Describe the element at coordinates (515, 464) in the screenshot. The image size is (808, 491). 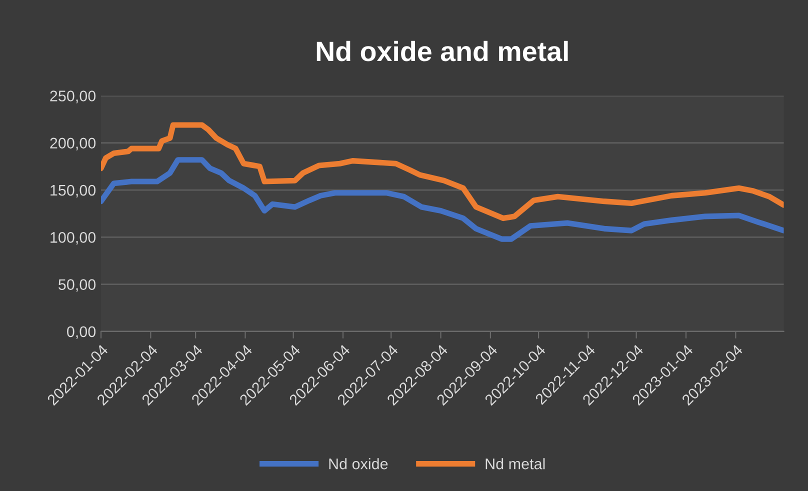
I see `legend-label: Nd metal` at that location.